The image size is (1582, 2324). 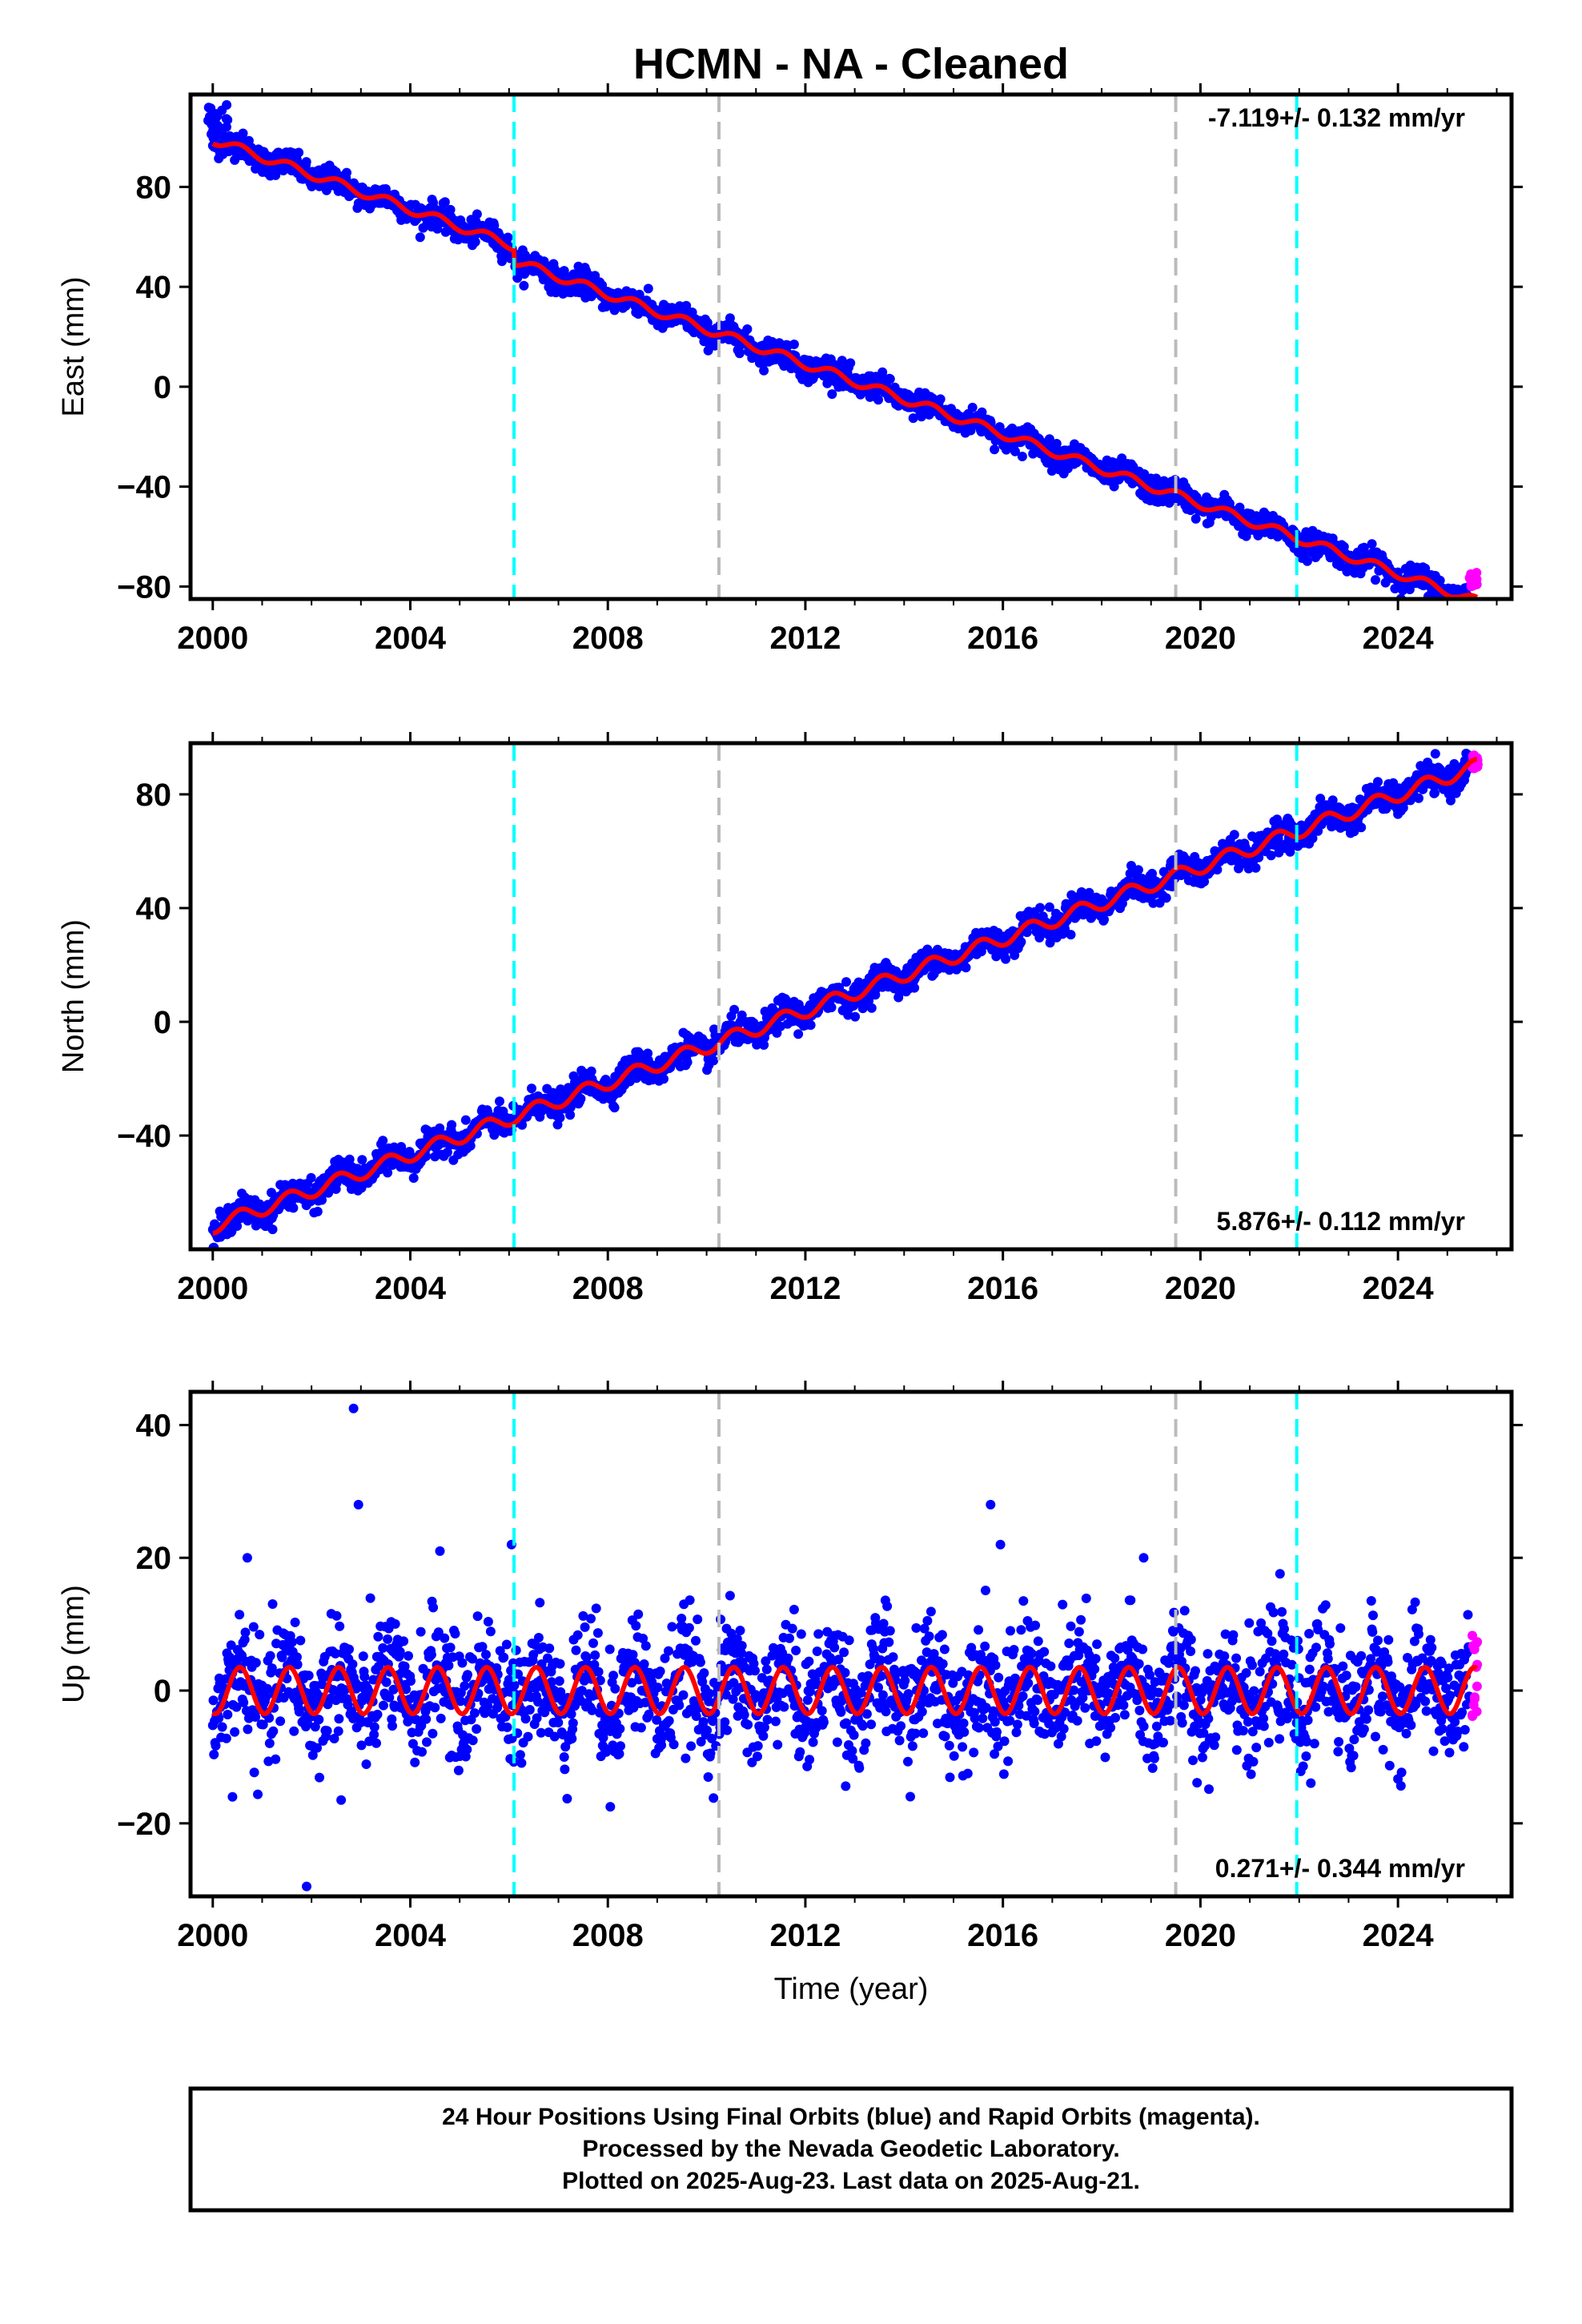 I want to click on figure-title: HCMN - NA - Cleaned, so click(x=851, y=64).